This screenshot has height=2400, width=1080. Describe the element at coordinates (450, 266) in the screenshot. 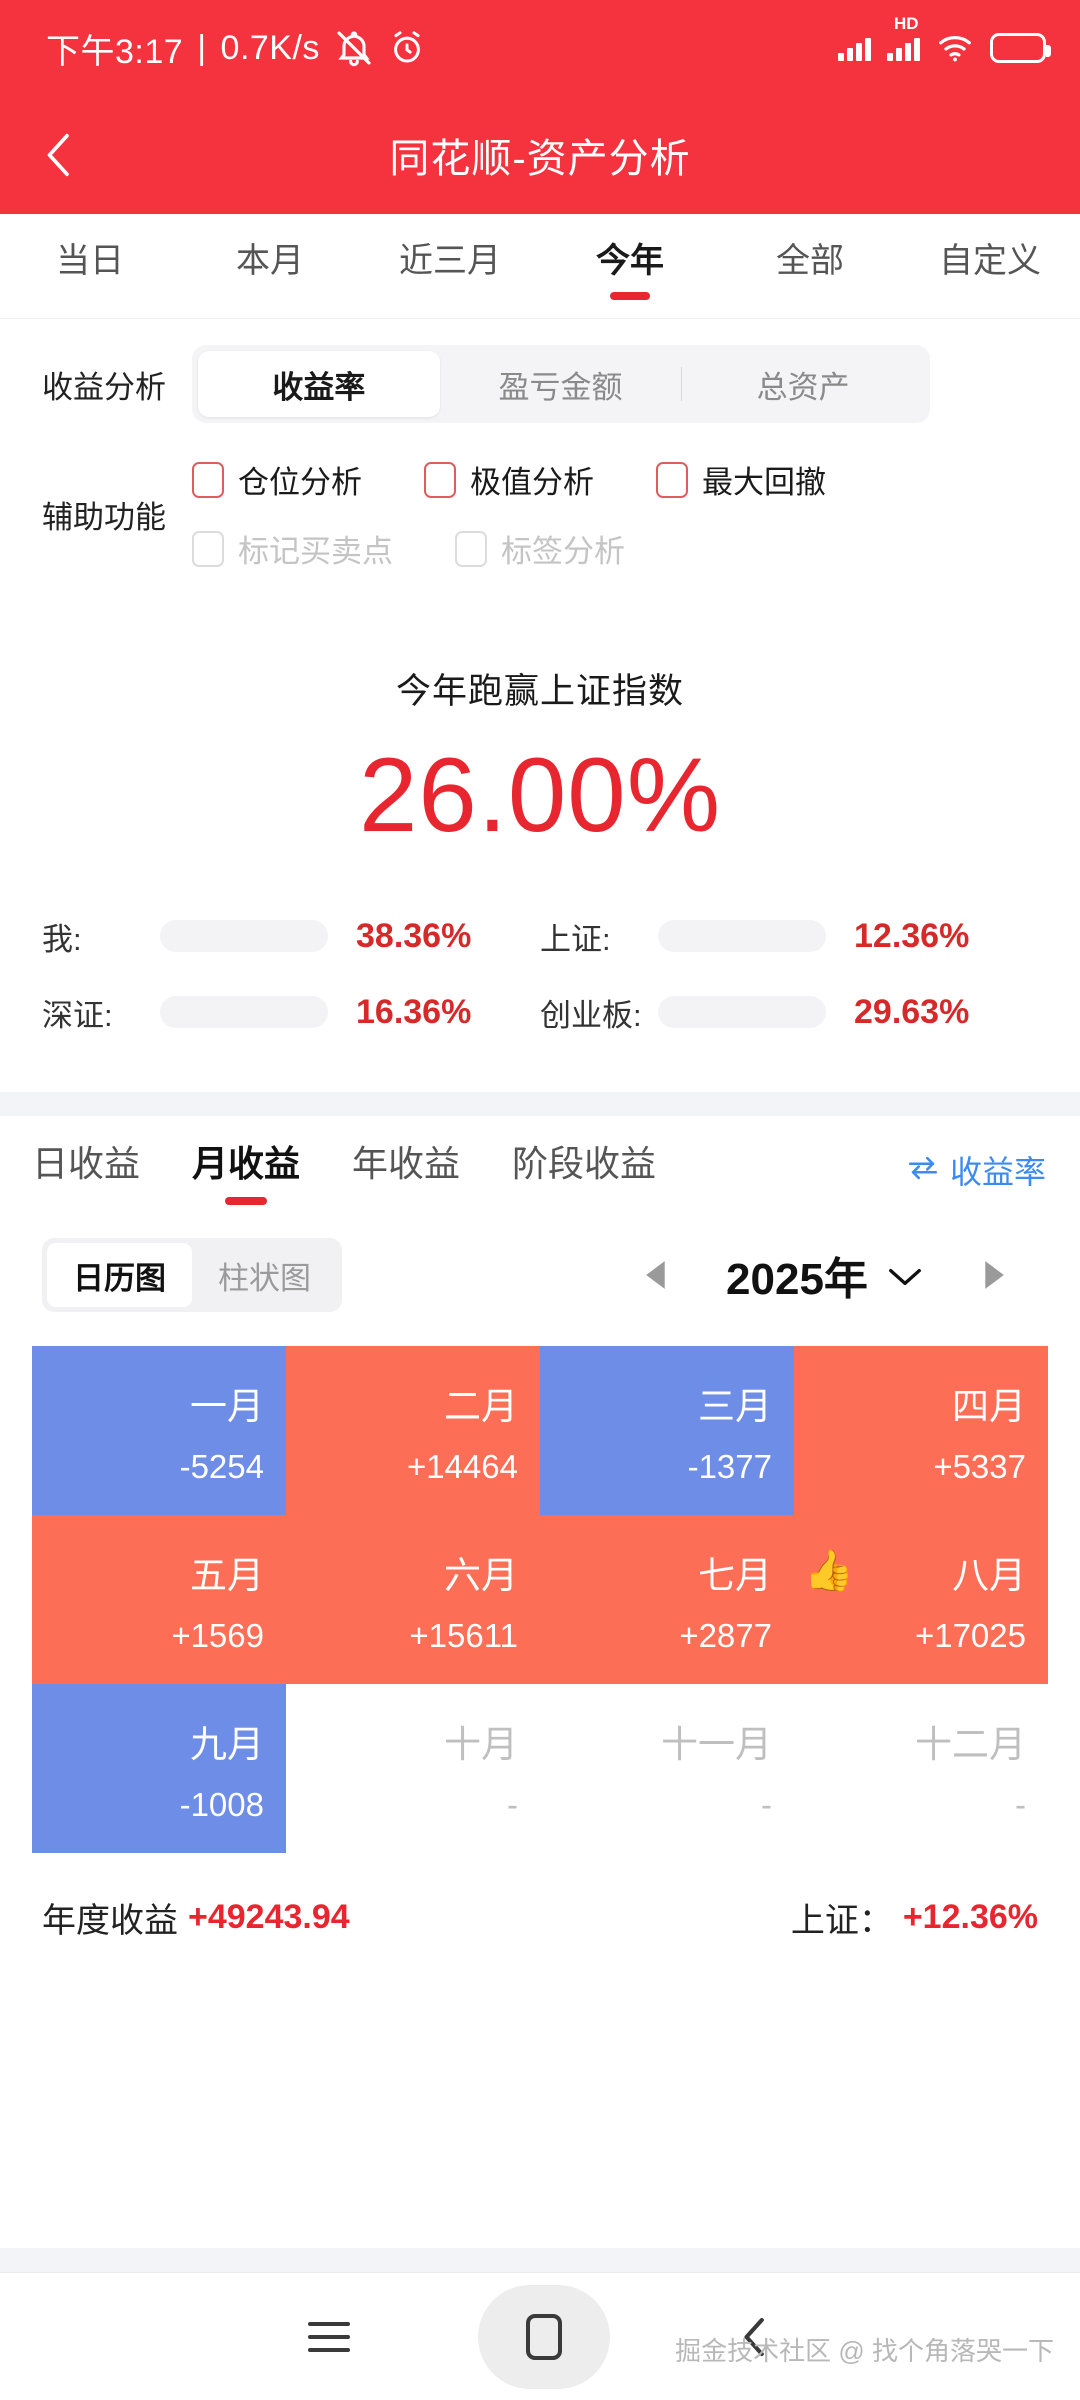

I see `period-tab-three-months: 近三月` at that location.